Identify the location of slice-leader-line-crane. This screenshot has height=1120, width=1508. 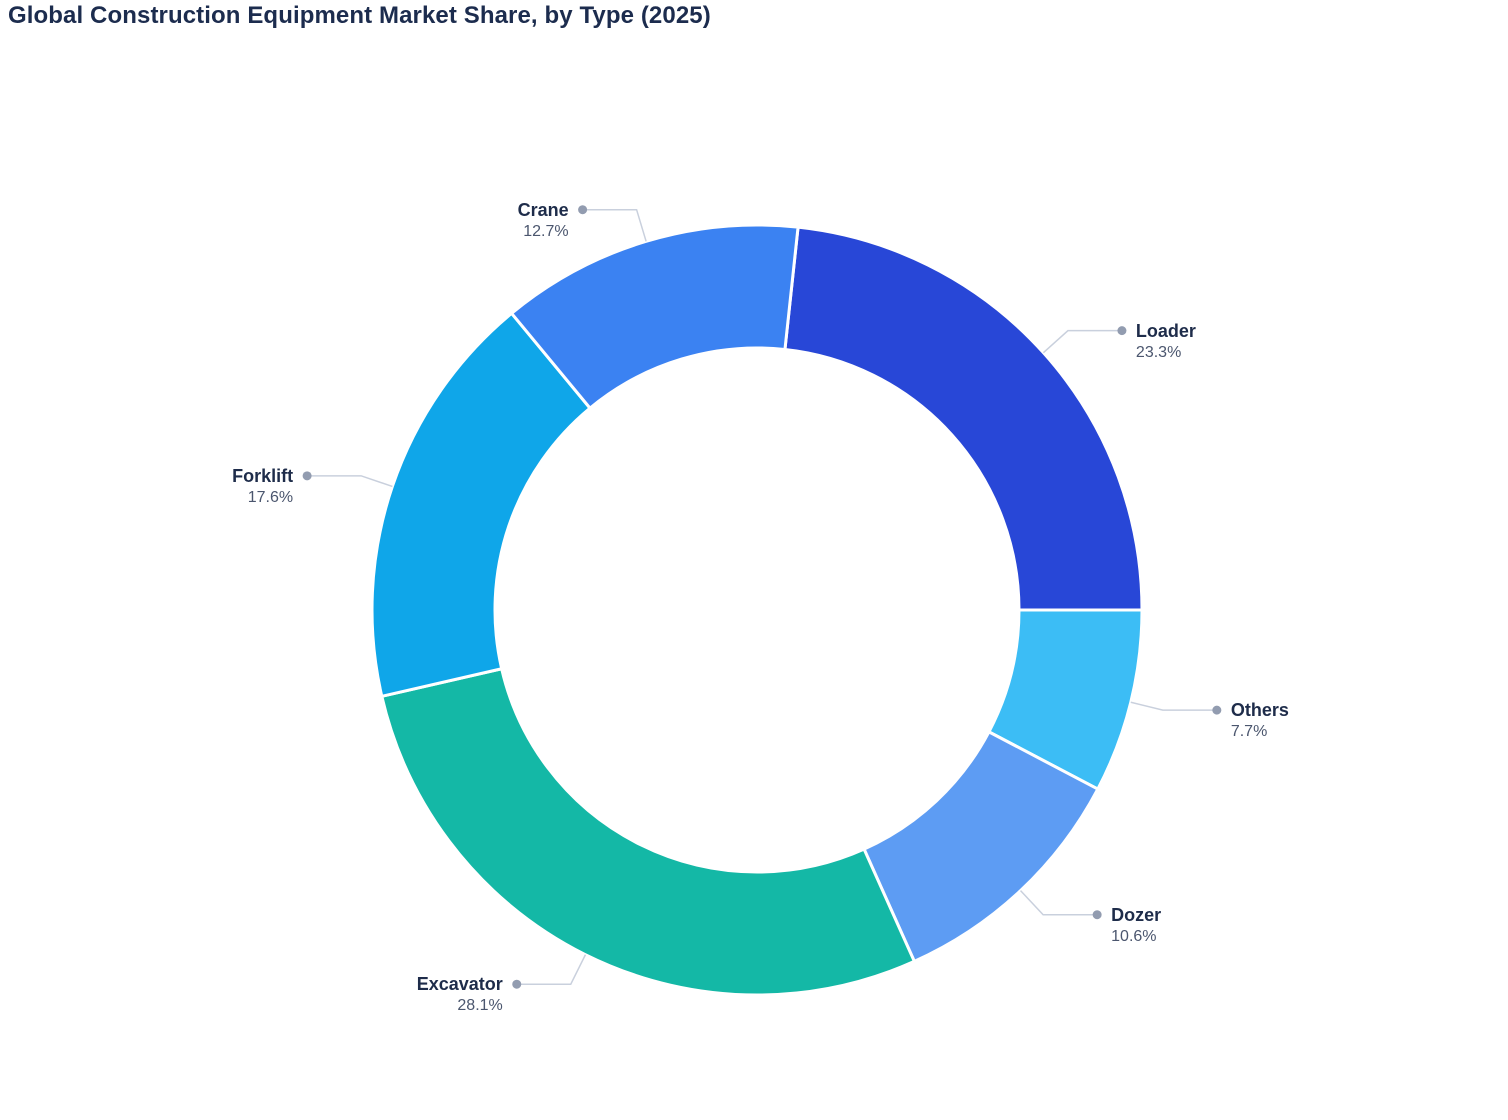
(614, 225).